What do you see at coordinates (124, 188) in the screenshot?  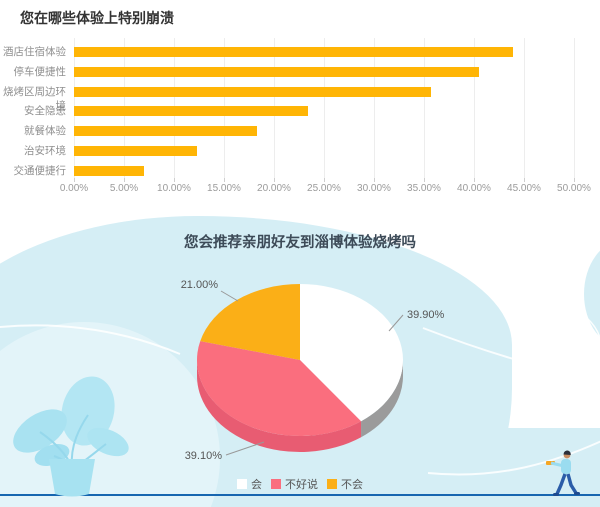 I see `x-axis-tick-label: 5.00%` at bounding box center [124, 188].